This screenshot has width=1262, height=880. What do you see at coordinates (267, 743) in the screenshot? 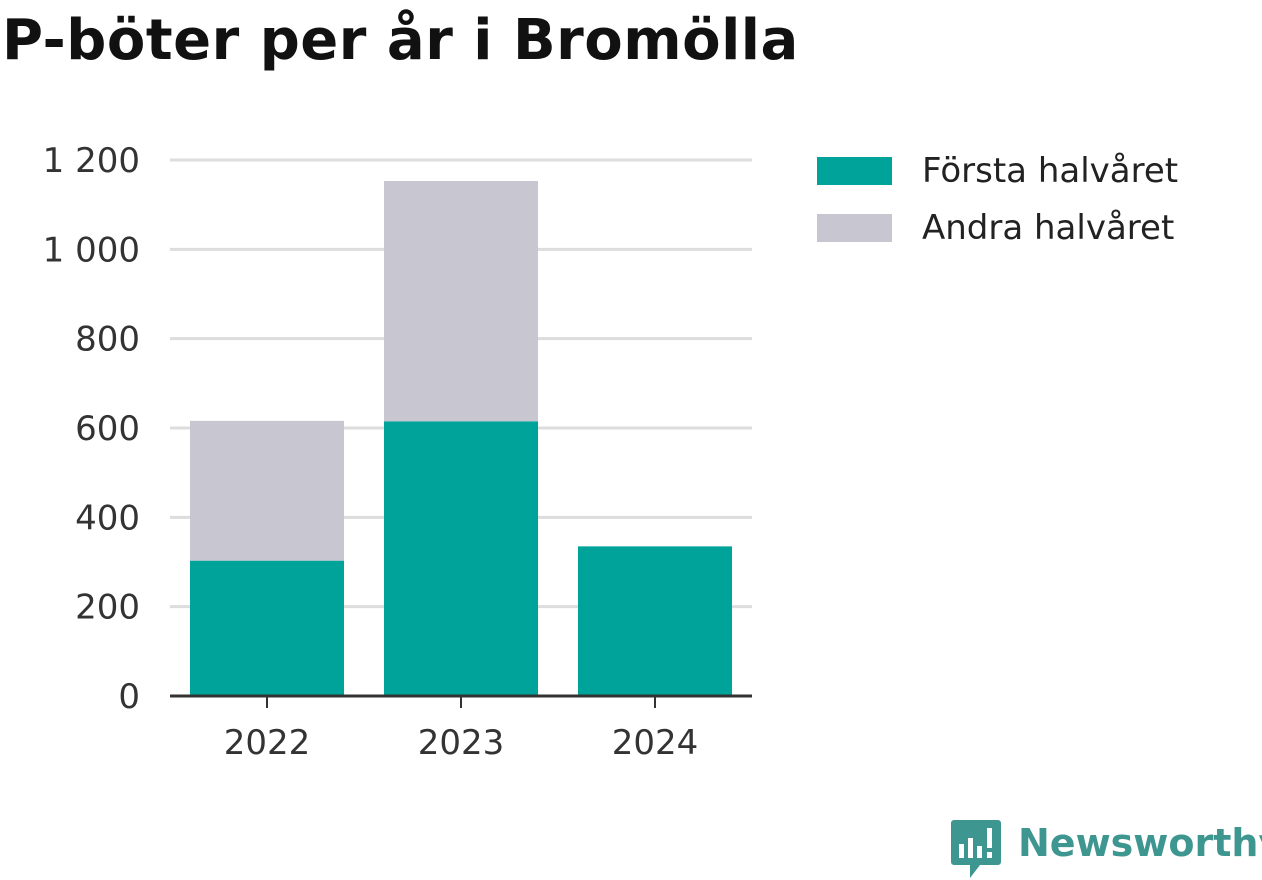
I see `x-tick-label-2022: 2022` at bounding box center [267, 743].